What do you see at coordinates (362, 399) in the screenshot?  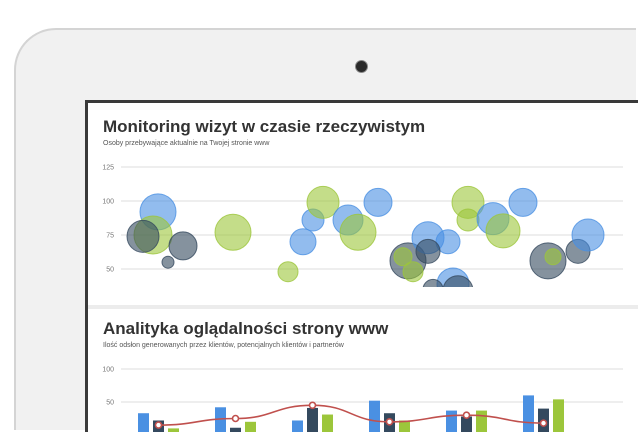 I see `bar-chart: 100 50` at bounding box center [362, 399].